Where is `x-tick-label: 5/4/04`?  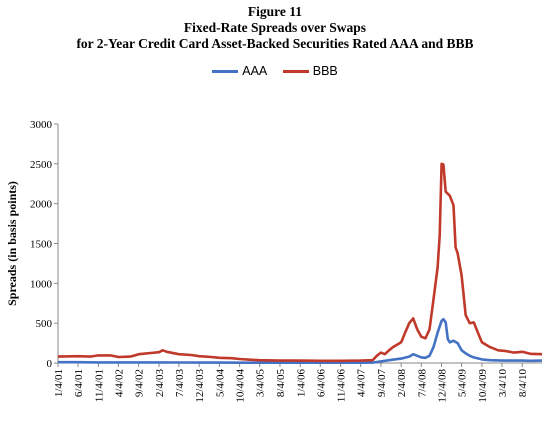 x-tick-label: 5/4/04 is located at coordinates (220, 383).